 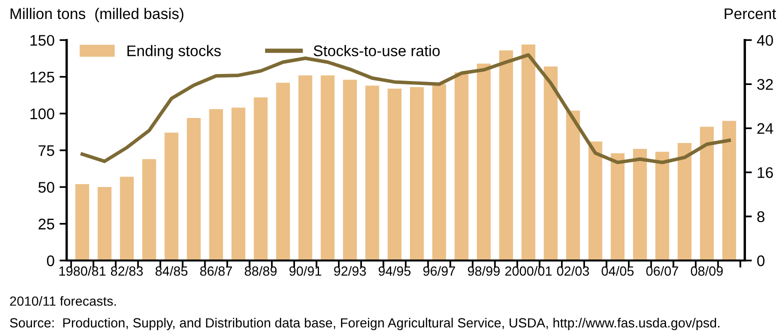 What do you see at coordinates (750, 14) in the screenshot?
I see `y2-axis-title: Percent` at bounding box center [750, 14].